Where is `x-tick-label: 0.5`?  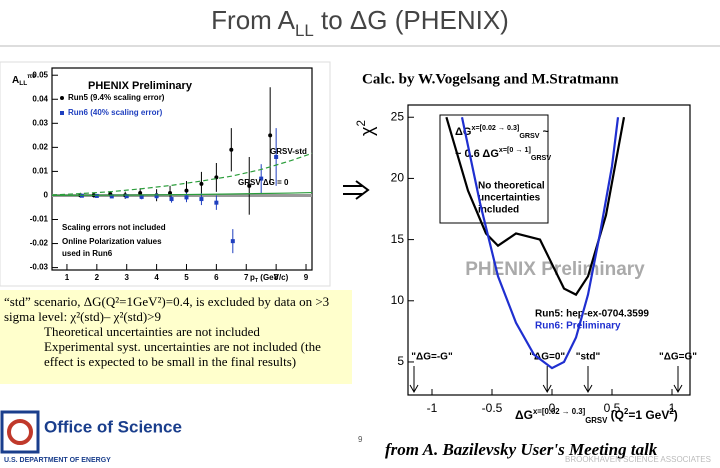 x-tick-label: 0.5 is located at coordinates (612, 408).